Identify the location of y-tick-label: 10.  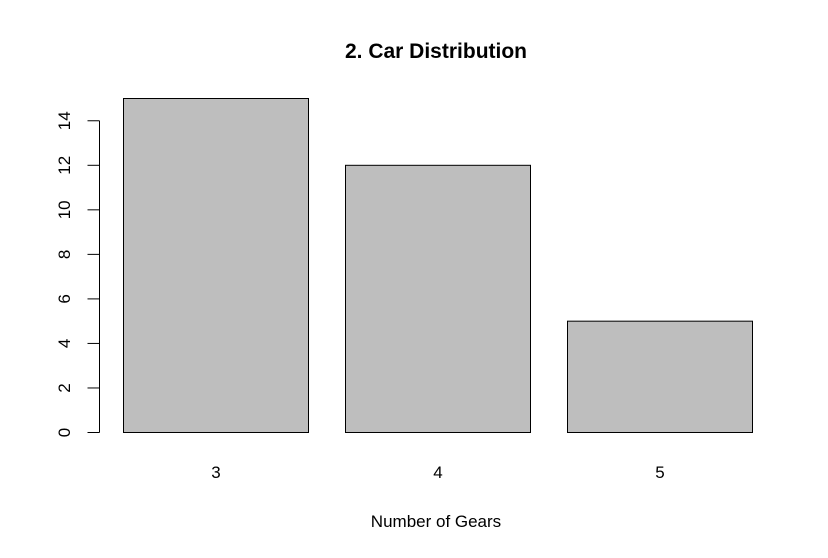
(64, 209).